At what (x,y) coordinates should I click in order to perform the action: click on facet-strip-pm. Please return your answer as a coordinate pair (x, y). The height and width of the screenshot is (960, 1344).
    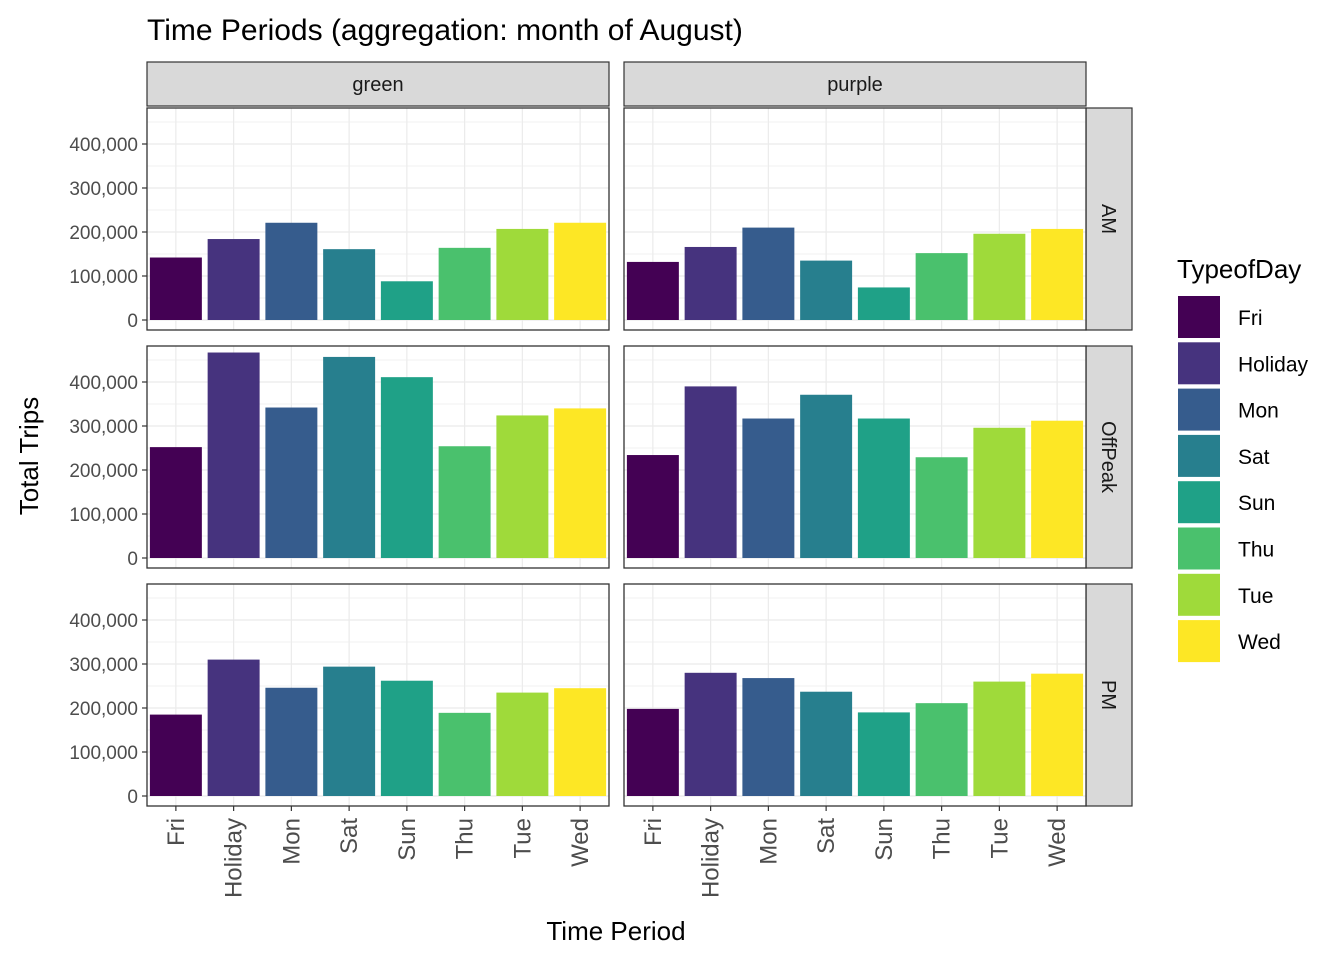
    Looking at the image, I should click on (1109, 695).